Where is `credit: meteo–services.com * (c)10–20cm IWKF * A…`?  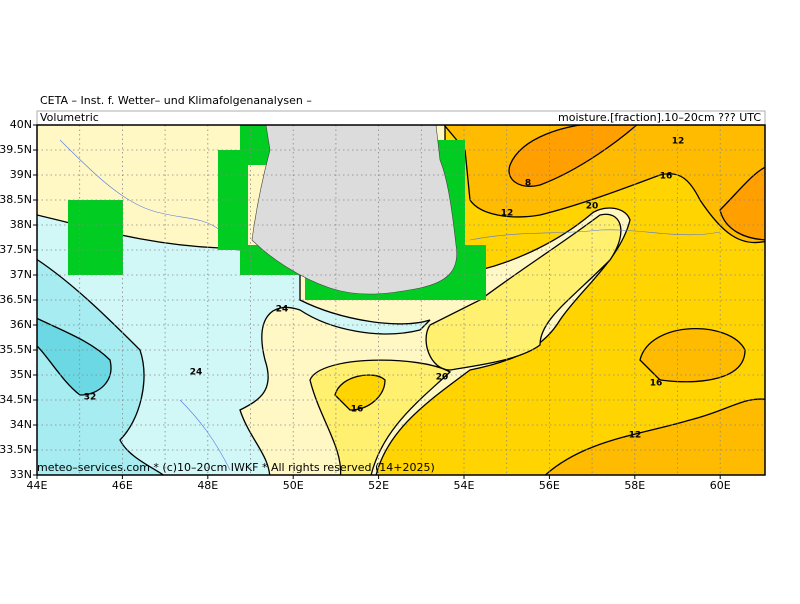
credit: meteo–services.com * (c)10–20cm IWKF * A… is located at coordinates (236, 467).